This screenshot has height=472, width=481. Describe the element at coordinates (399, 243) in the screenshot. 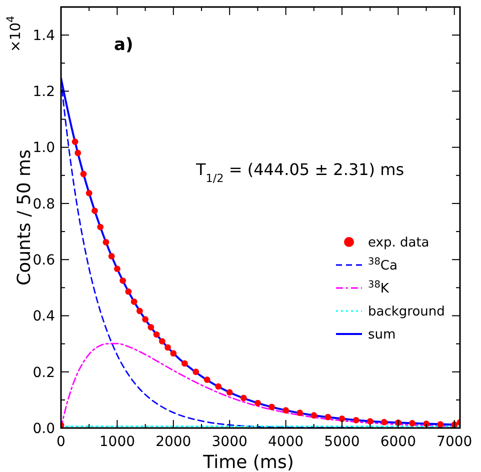

I see `legend-label: exp. data` at that location.